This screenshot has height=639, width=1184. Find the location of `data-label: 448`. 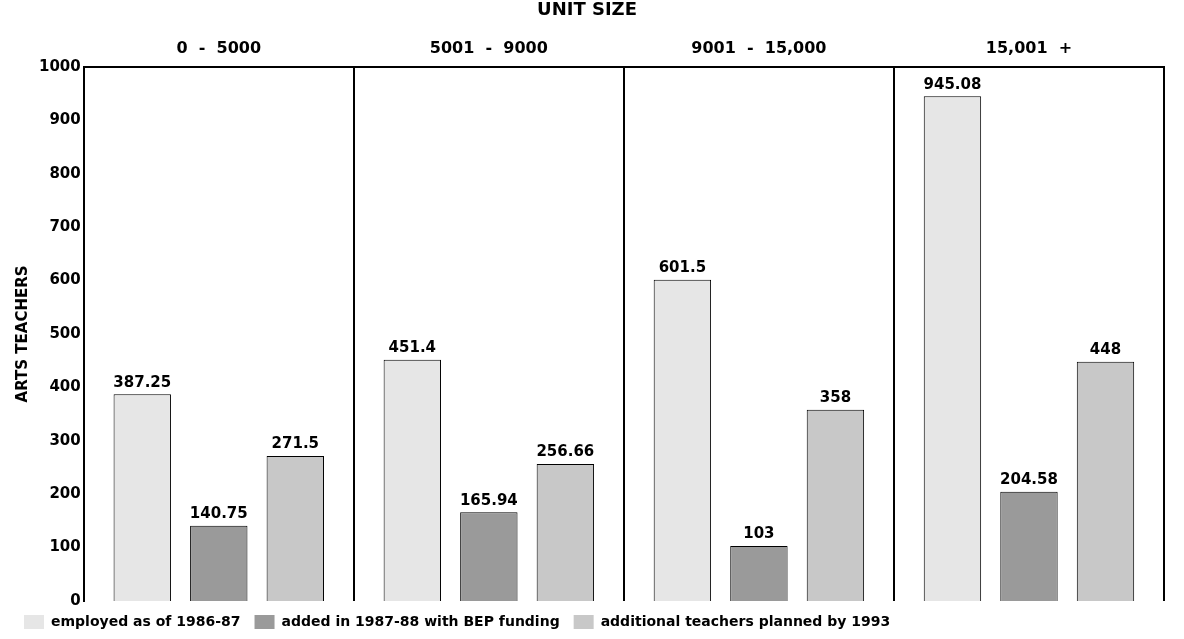

data-label: 448 is located at coordinates (1105, 349).